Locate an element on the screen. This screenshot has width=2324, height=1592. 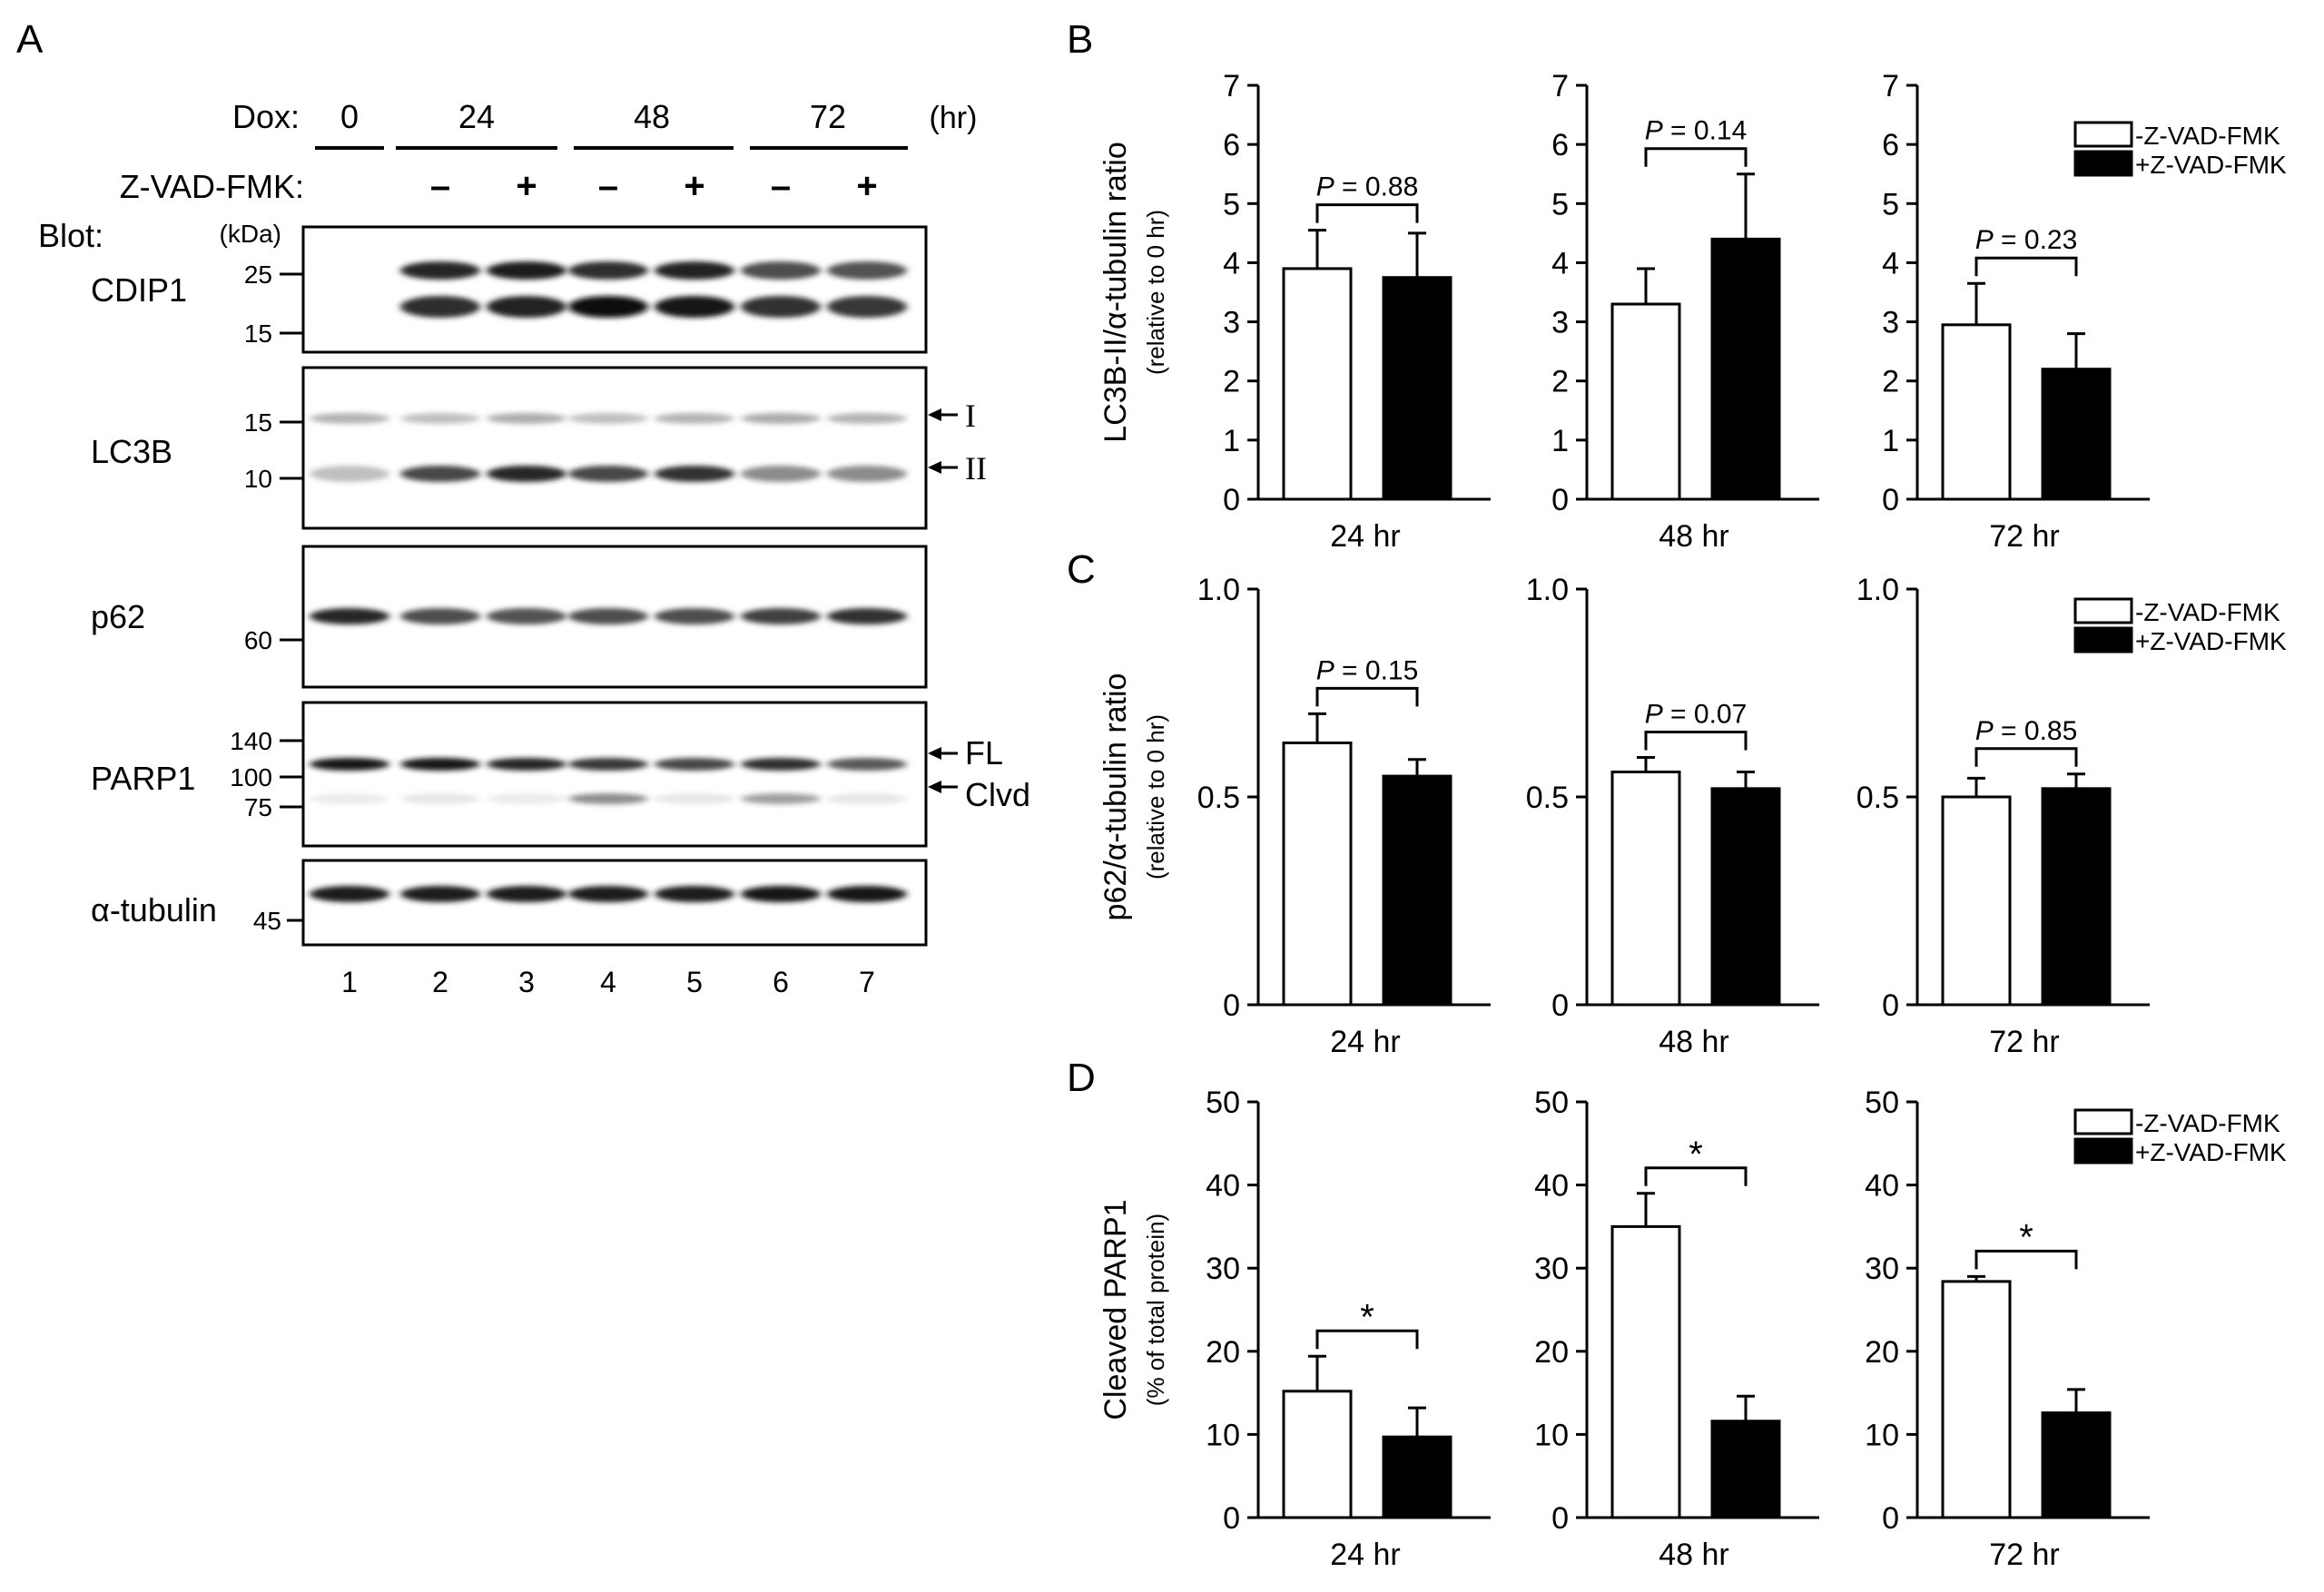
y-tick-label: 50 is located at coordinates (1551, 1103).